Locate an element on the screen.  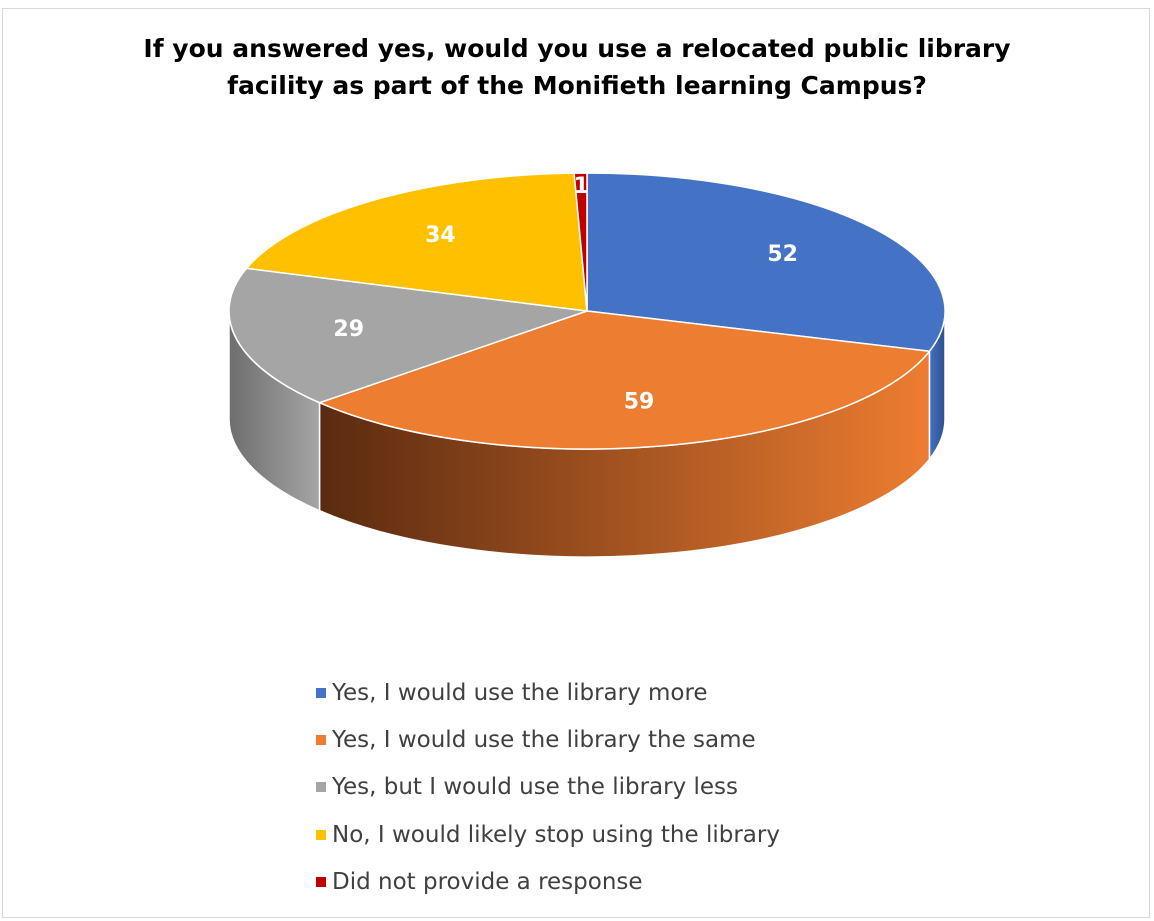
legend-item: Yes, I would use the library the same is located at coordinates (548, 739).